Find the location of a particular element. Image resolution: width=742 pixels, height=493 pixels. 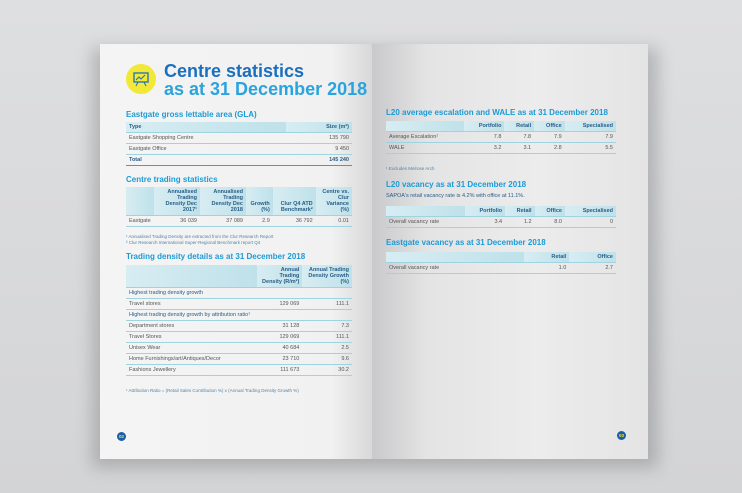

subheading-row: Highest trading density growth is located at coordinates (239, 293).